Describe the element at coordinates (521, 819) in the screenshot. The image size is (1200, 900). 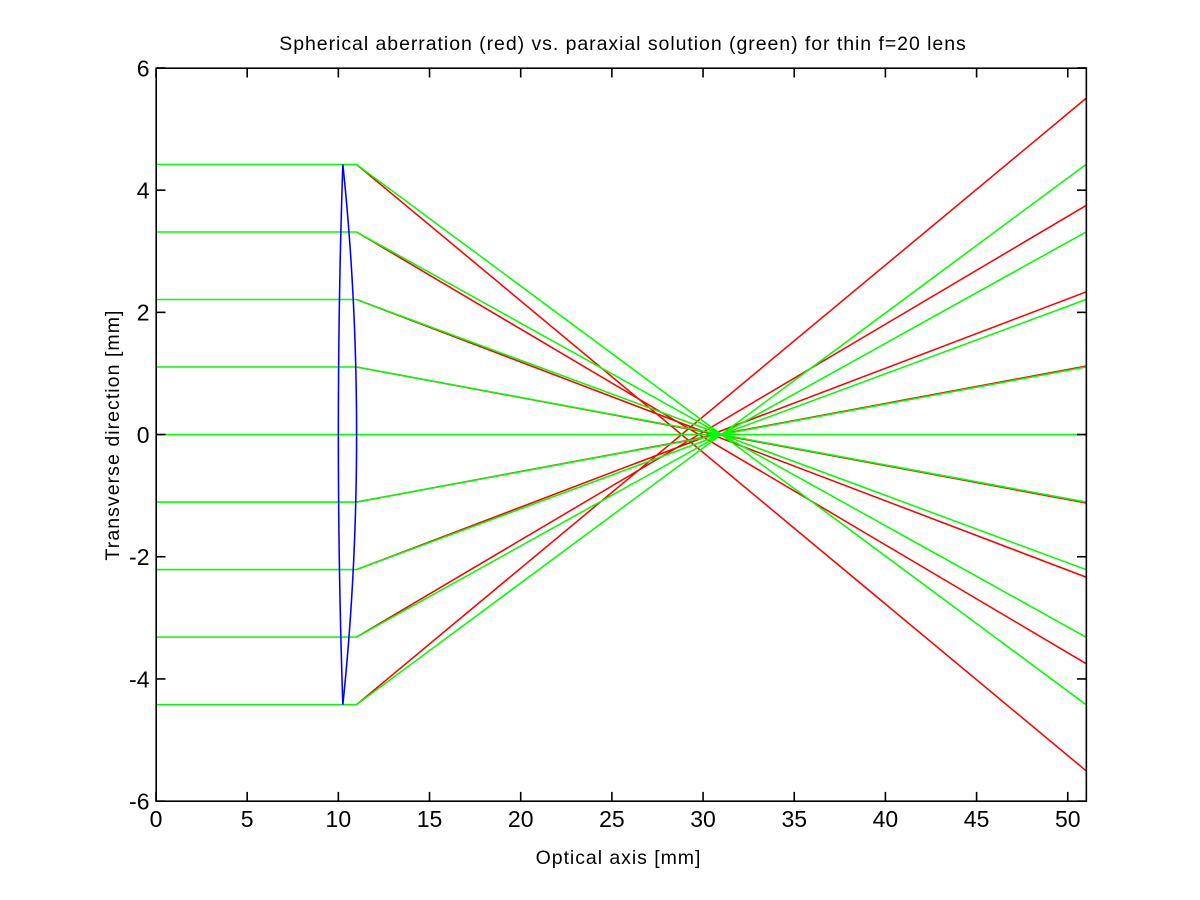
I see `svg-text: 20` at that location.